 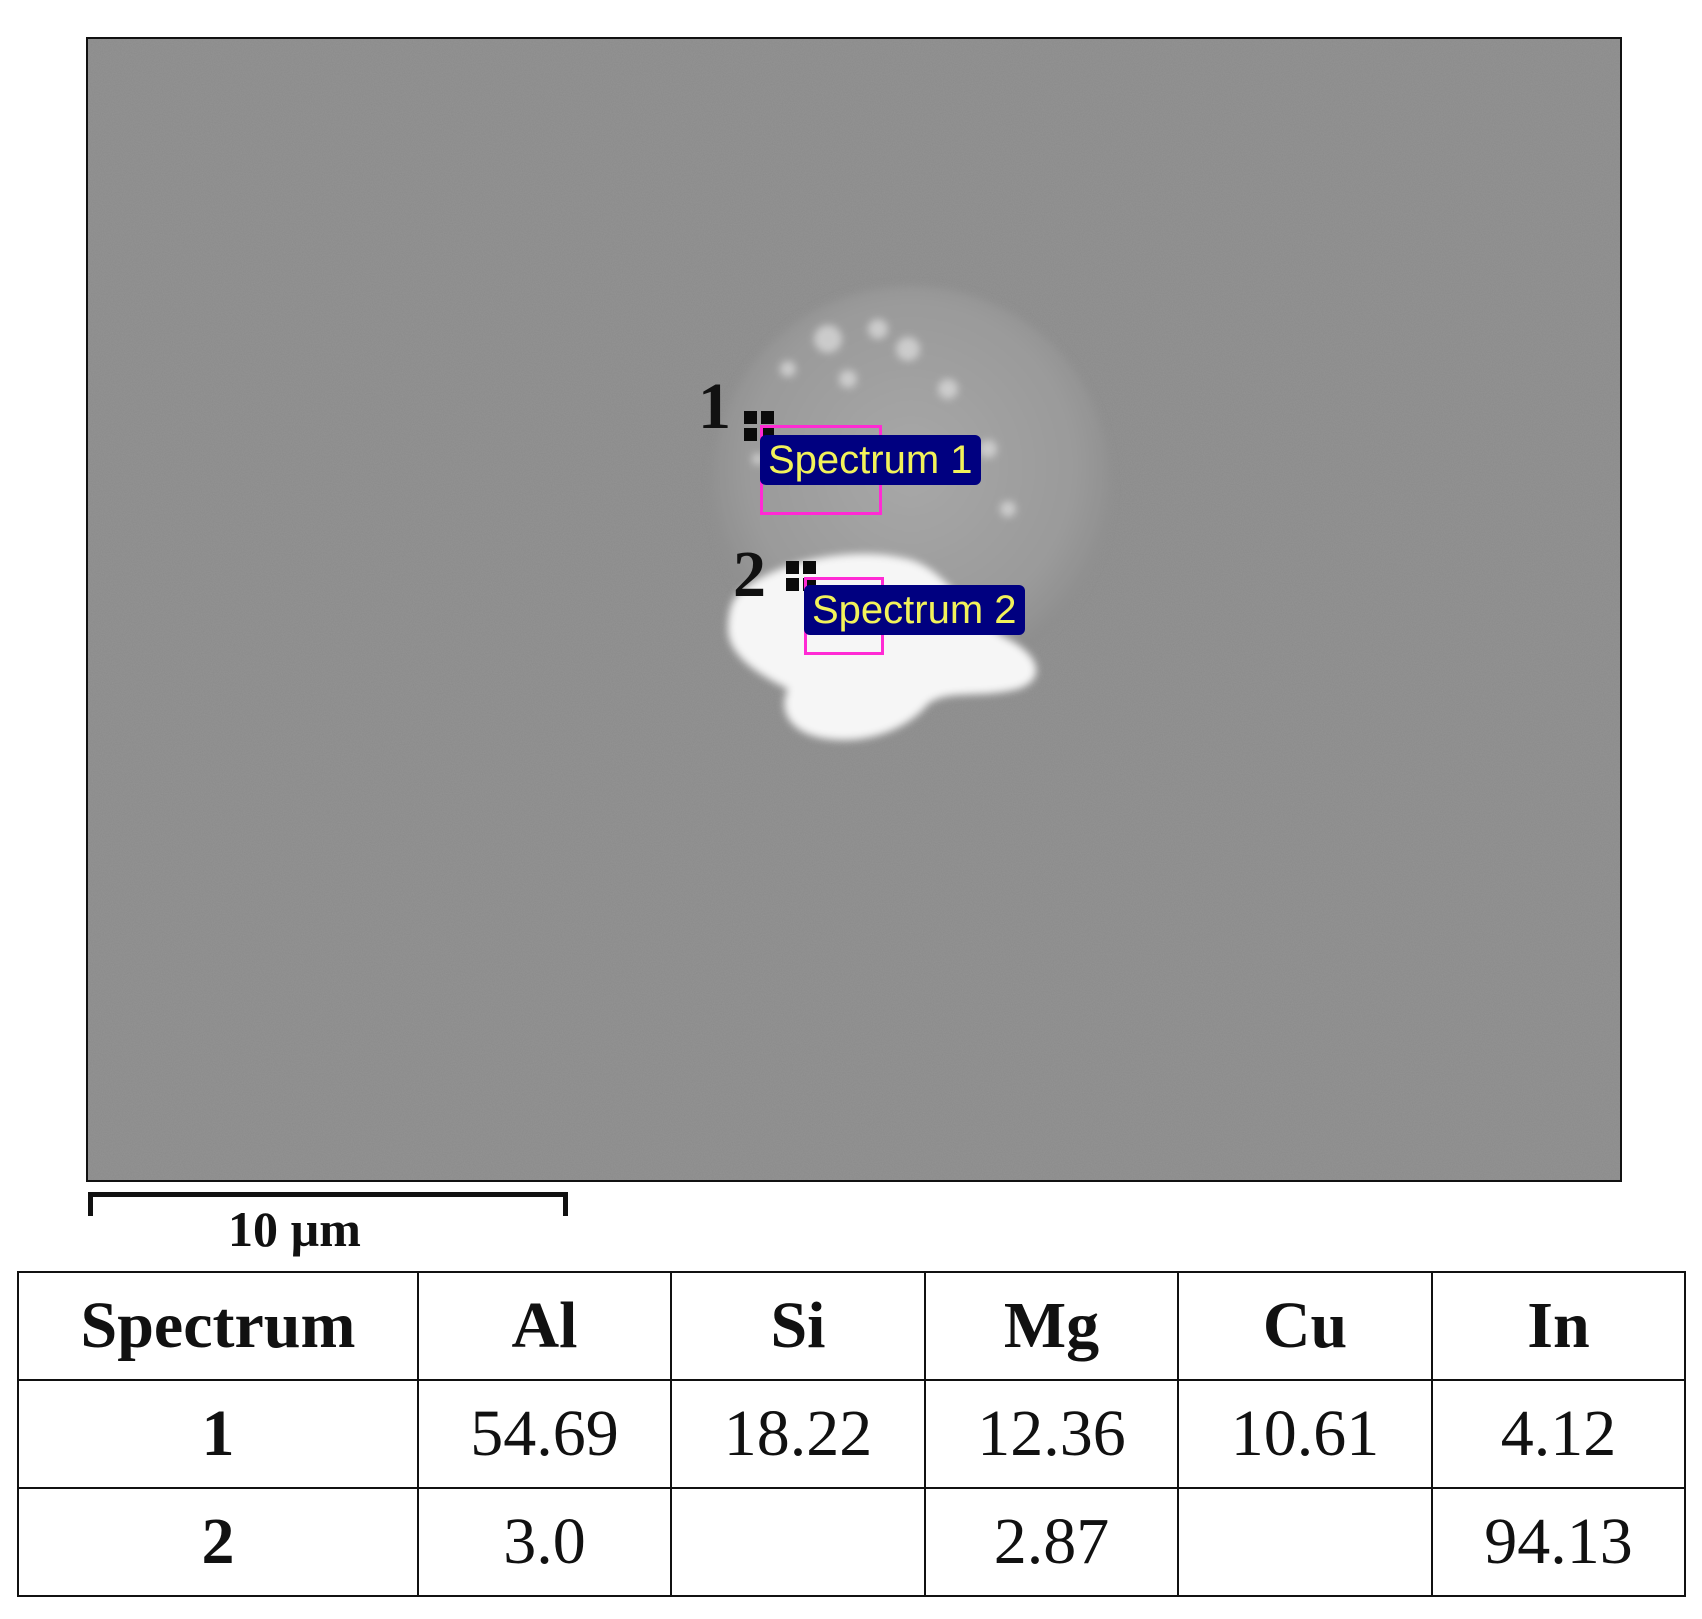 I want to click on table-cell: 94.13, so click(x=1558, y=1542).